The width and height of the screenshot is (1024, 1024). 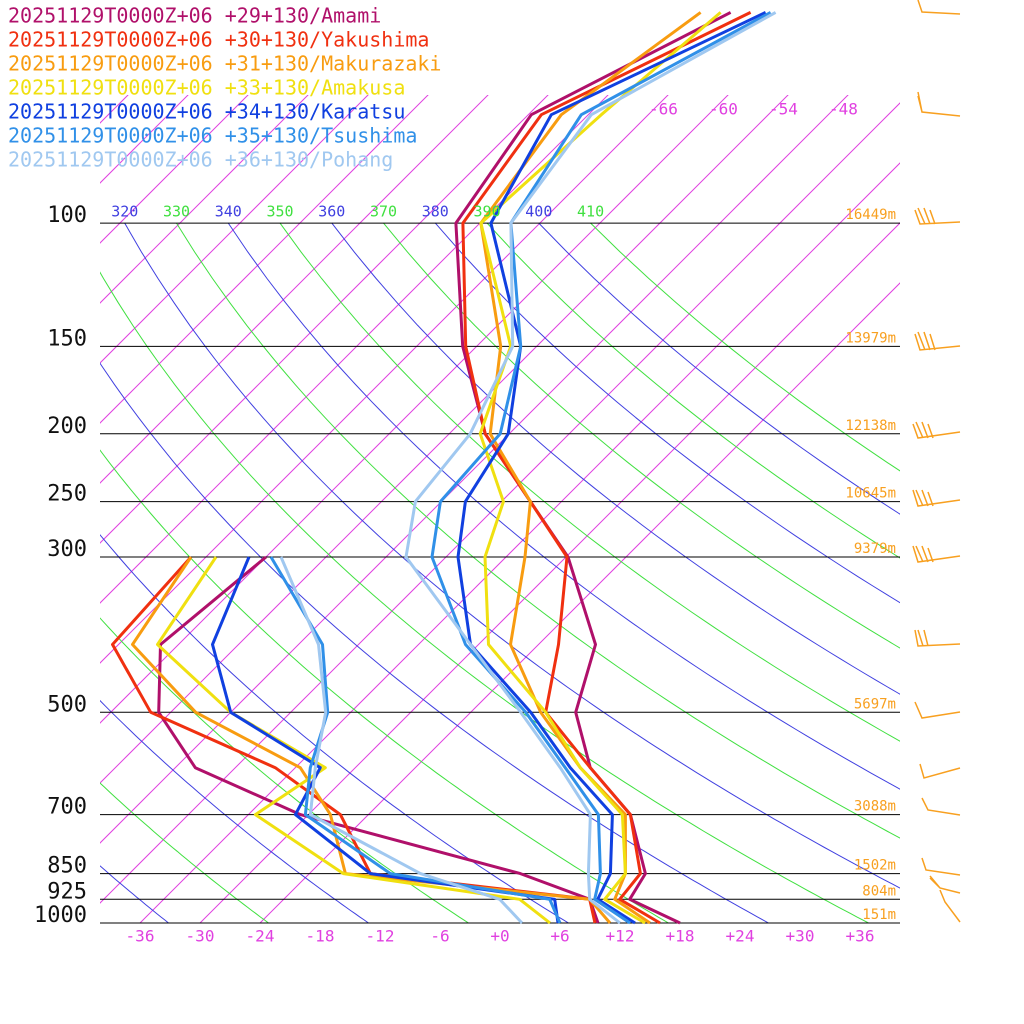 What do you see at coordinates (206, 112) in the screenshot?
I see `legend-label: 20251129T0000Z+06 +34+130/Karatsu` at bounding box center [206, 112].